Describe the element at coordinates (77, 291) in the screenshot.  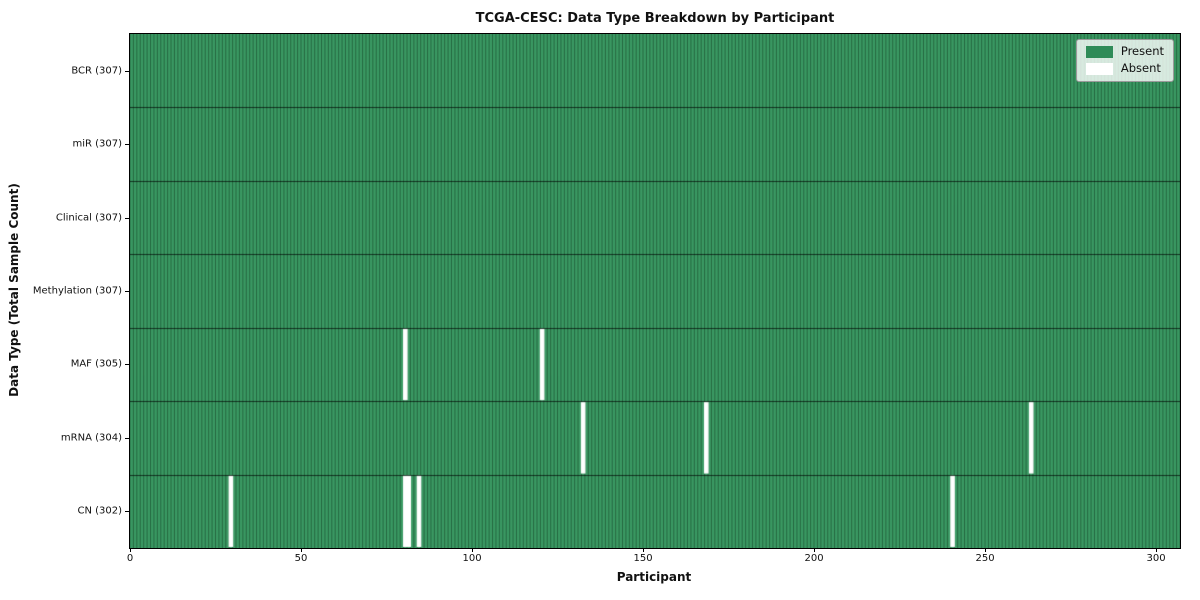
I see `y-tick-label-Methylation: Methylation (307)` at that location.